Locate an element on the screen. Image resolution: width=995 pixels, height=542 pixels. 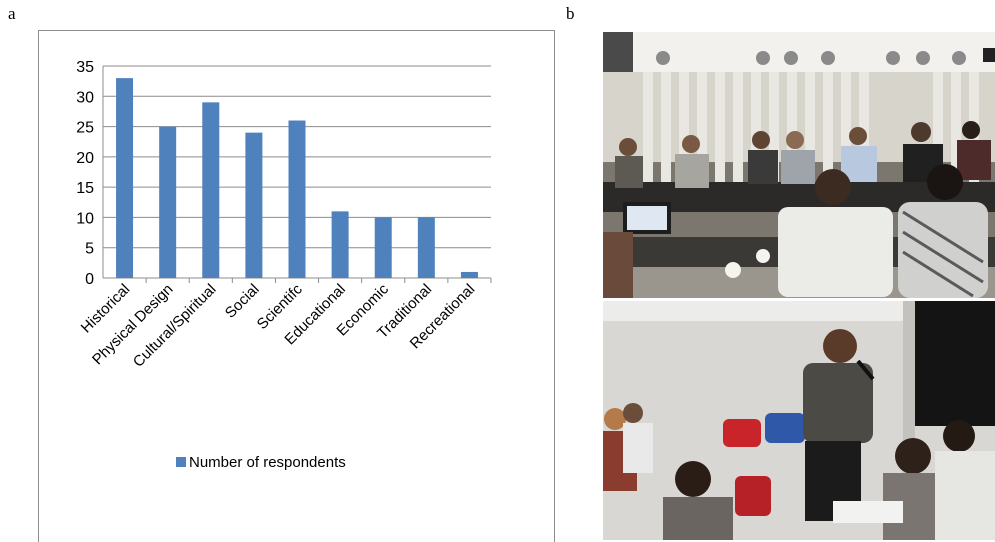
y-tick-label: 20 is located at coordinates (85, 158).